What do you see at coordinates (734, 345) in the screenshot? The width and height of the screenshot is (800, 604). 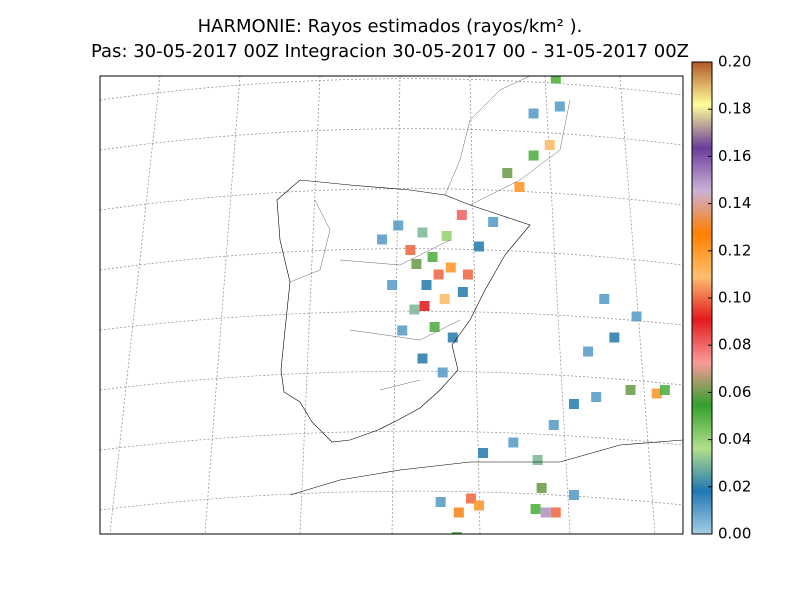 I see `colorbar-tick-label: 0.08` at bounding box center [734, 345].